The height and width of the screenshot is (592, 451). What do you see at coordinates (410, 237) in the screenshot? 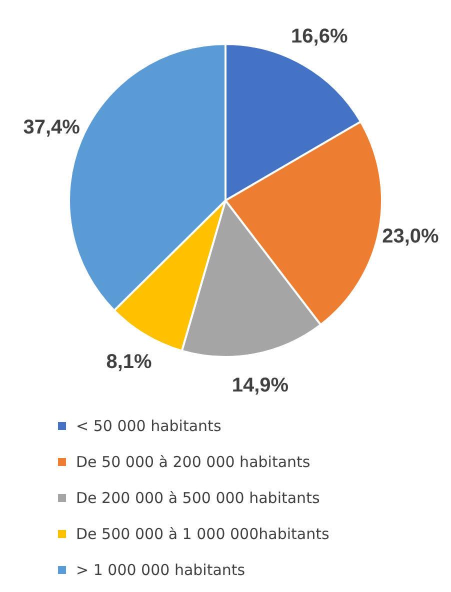
I see `data-label: 23,0%` at bounding box center [410, 237].